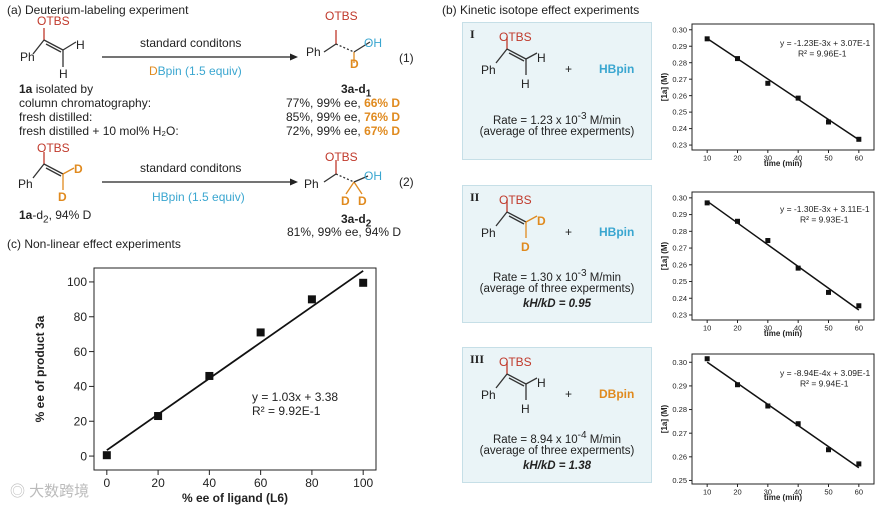 This screenshot has width=880, height=508. Describe the element at coordinates (557, 119) in the screenshot. I see `rate-text: Rate = 1.23 x 10-3 M/min` at that location.